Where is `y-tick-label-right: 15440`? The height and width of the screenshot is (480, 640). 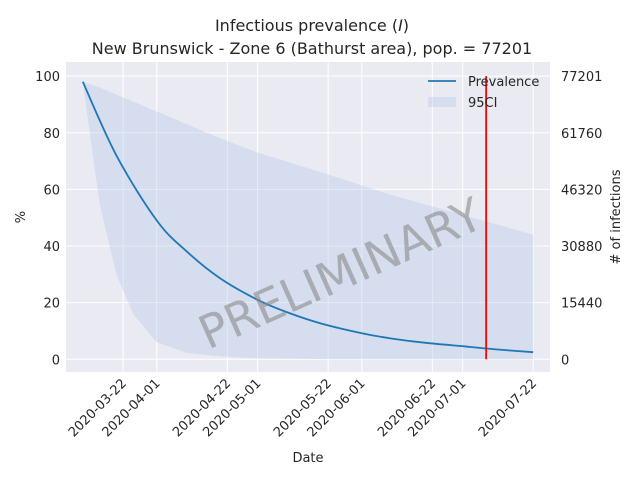
y-tick-label-right: 15440 is located at coordinates (581, 304).